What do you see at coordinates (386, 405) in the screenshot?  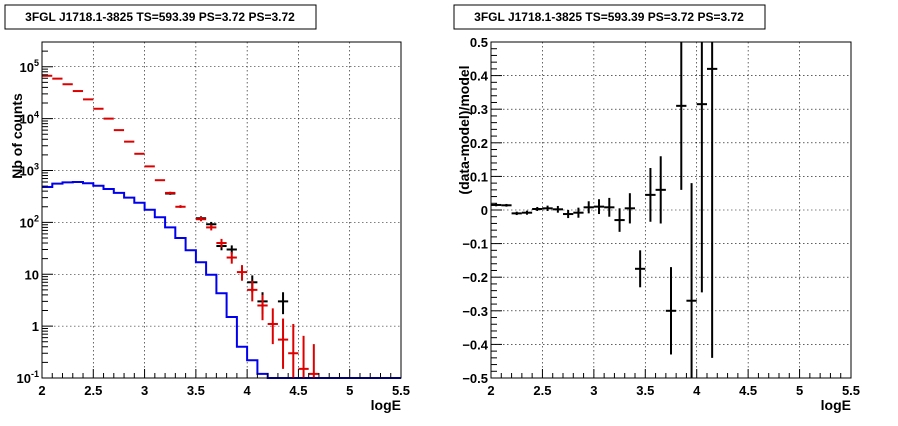 I see `counts-x-axis-title: logE` at bounding box center [386, 405].